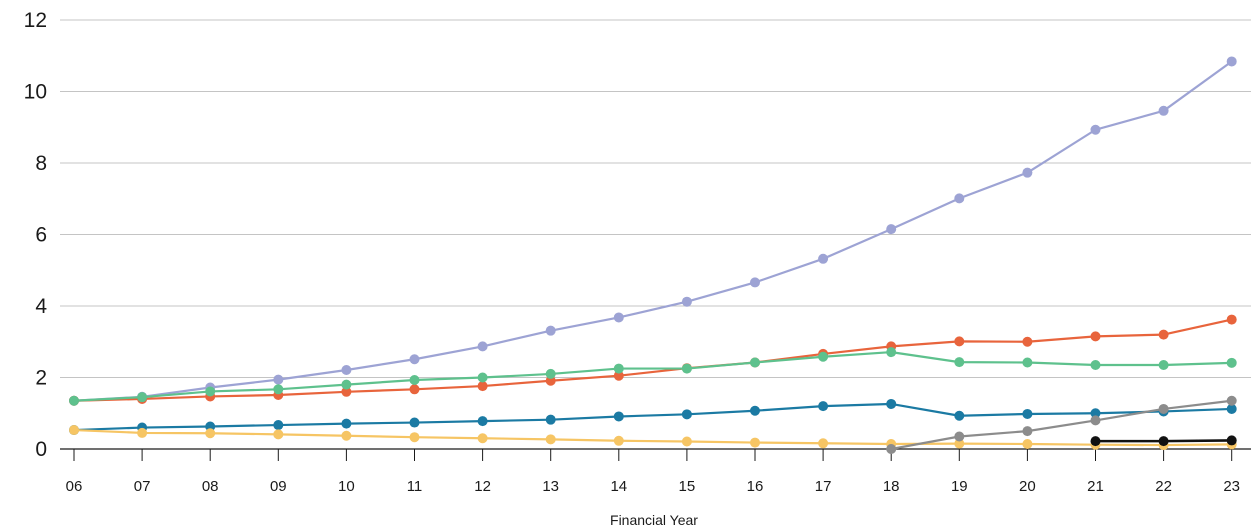 The image size is (1251, 532). Describe the element at coordinates (891, 486) in the screenshot. I see `x-tick-label: 18` at that location.